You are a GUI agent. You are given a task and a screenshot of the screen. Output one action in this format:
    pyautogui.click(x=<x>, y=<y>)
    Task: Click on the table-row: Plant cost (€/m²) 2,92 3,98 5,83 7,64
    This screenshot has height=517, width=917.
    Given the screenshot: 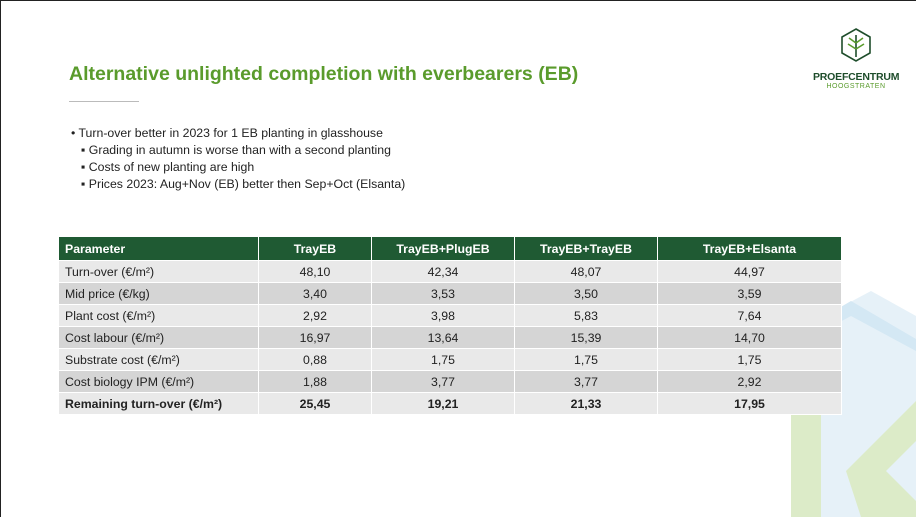 What is the action you would take?
    pyautogui.click(x=450, y=315)
    